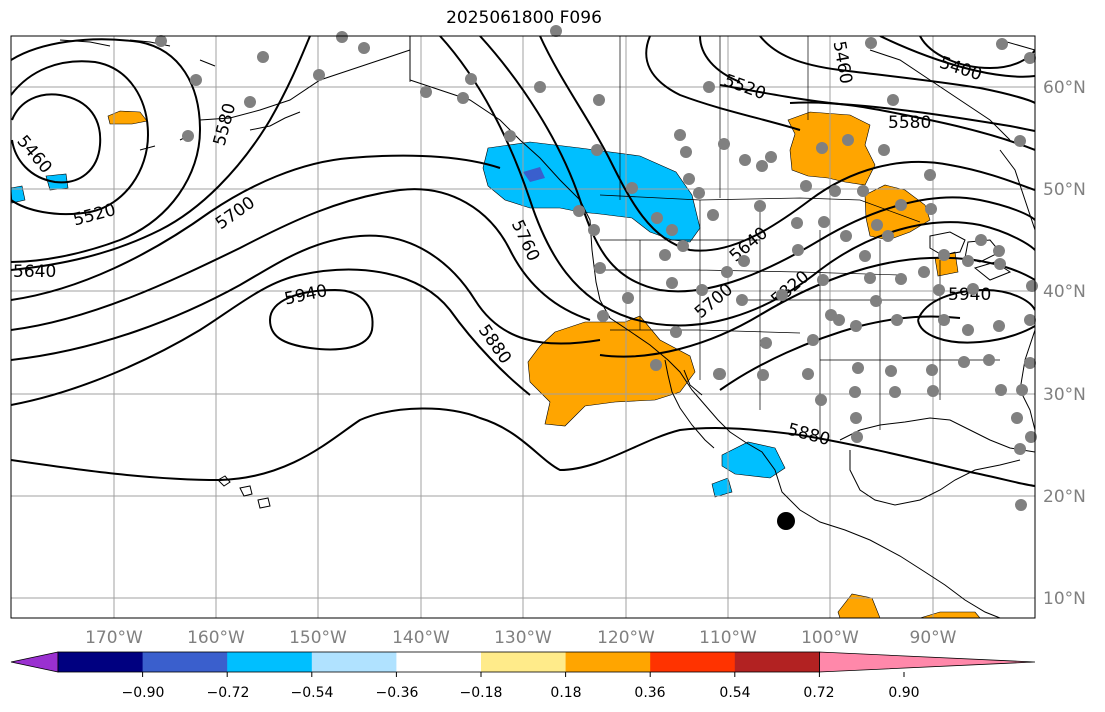  What do you see at coordinates (728, 638) in the screenshot?
I see `lon-tick-label: 110°W` at bounding box center [728, 638].